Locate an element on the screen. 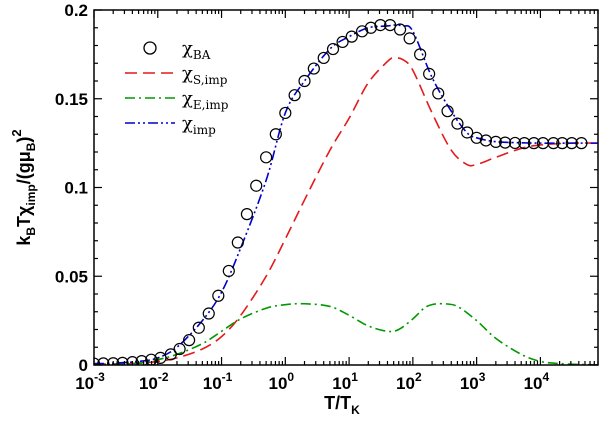 This screenshot has width=602, height=423. x-tick-label: 10⁻³ is located at coordinates (90, 381).